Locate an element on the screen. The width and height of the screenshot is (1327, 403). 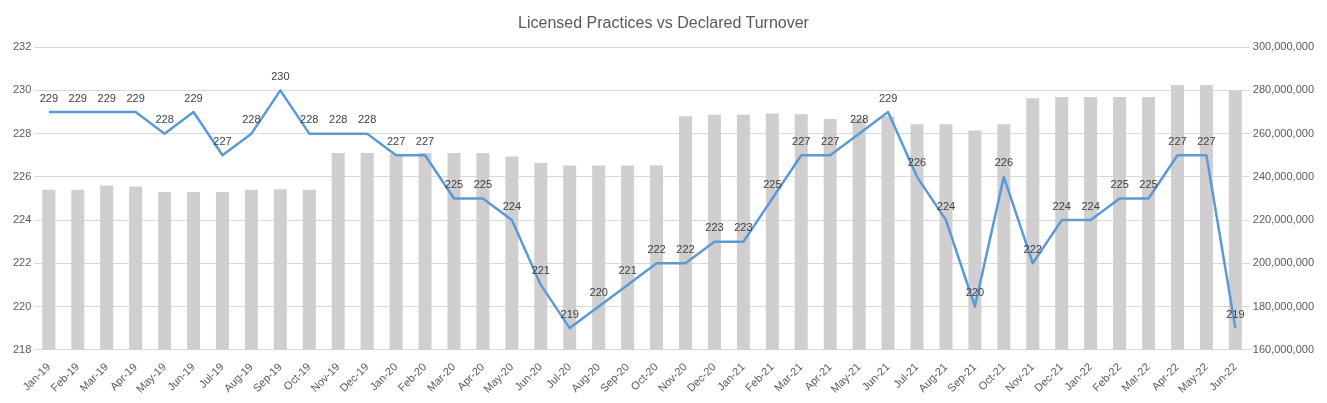
y2-tick-label: 260,000,000 is located at coordinates (1283, 132).